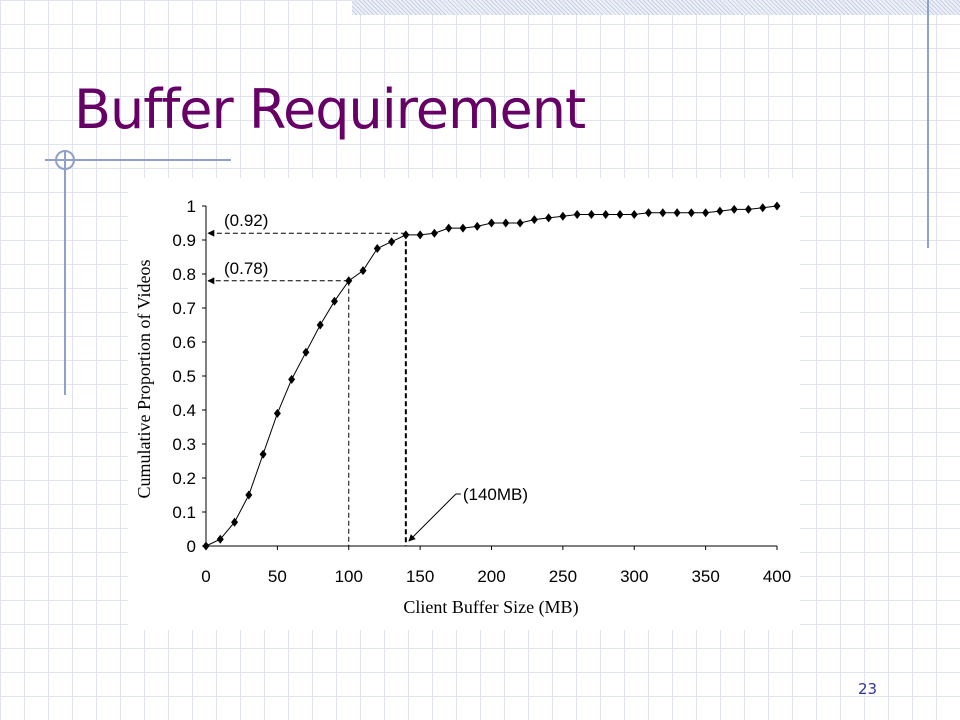 This screenshot has width=960, height=720. What do you see at coordinates (205, 576) in the screenshot?
I see `x-tick-label: 0` at bounding box center [205, 576].